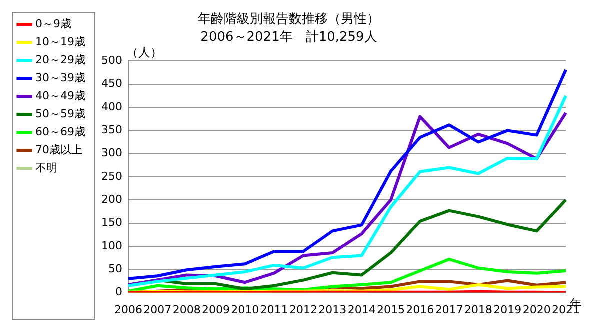 This screenshot has height=328, width=600. What do you see at coordinates (111, 245) in the screenshot?
I see `y-tick-label: 100` at bounding box center [111, 245].